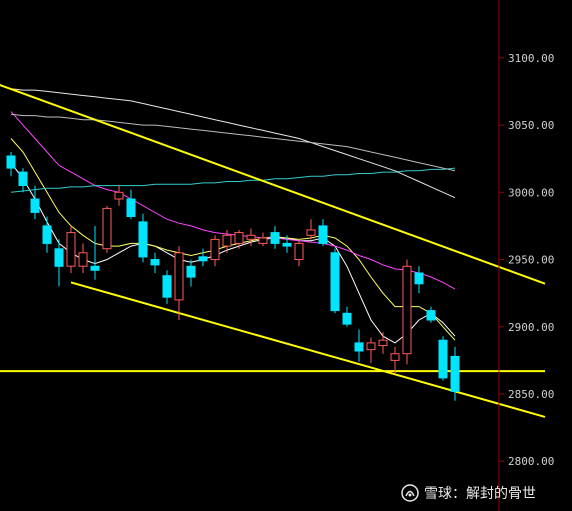  Describe the element at coordinates (531, 461) in the screenshot. I see `price-tick-label: 2800.00` at that location.